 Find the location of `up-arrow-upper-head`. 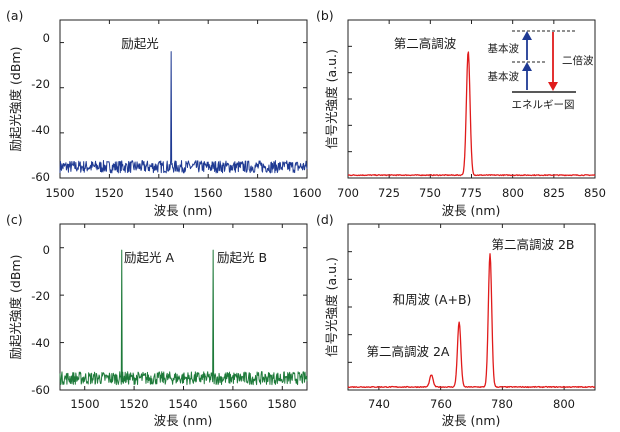

up-arrow-upper-head is located at coordinates (527, 35).